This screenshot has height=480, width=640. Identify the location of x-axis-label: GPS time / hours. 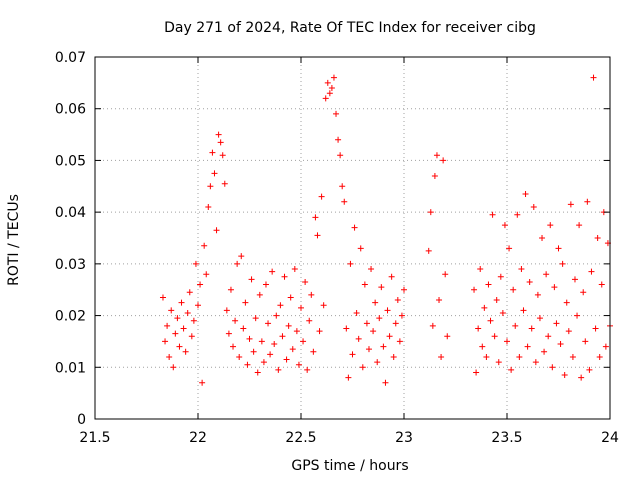
(349, 466).